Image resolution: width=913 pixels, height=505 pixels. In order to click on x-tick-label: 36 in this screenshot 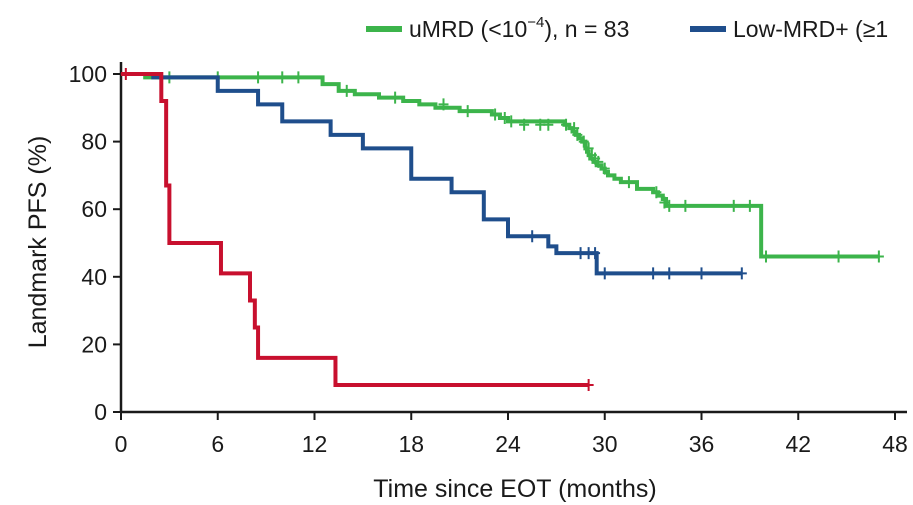, I will do `click(702, 444)`.